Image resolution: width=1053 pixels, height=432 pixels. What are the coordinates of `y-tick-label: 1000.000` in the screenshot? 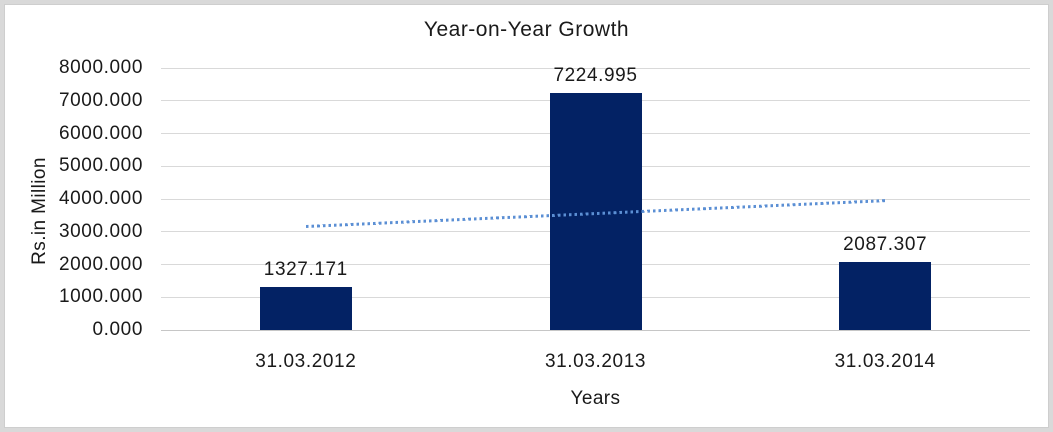 It's located at (100, 297).